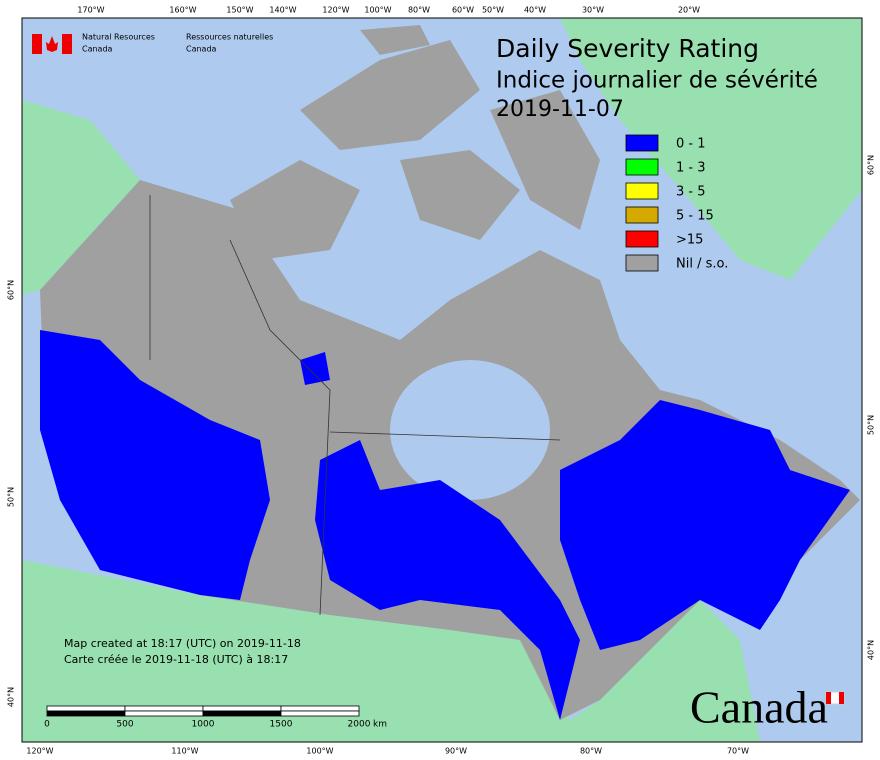  Describe the element at coordinates (695, 216) in the screenshot. I see `legend-label: 5 - 15` at that location.